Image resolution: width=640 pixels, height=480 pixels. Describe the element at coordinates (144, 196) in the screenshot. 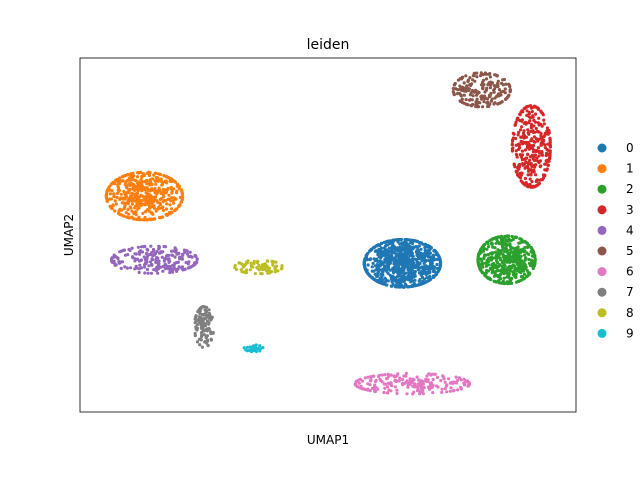

I see `cluster-1-points` at that location.